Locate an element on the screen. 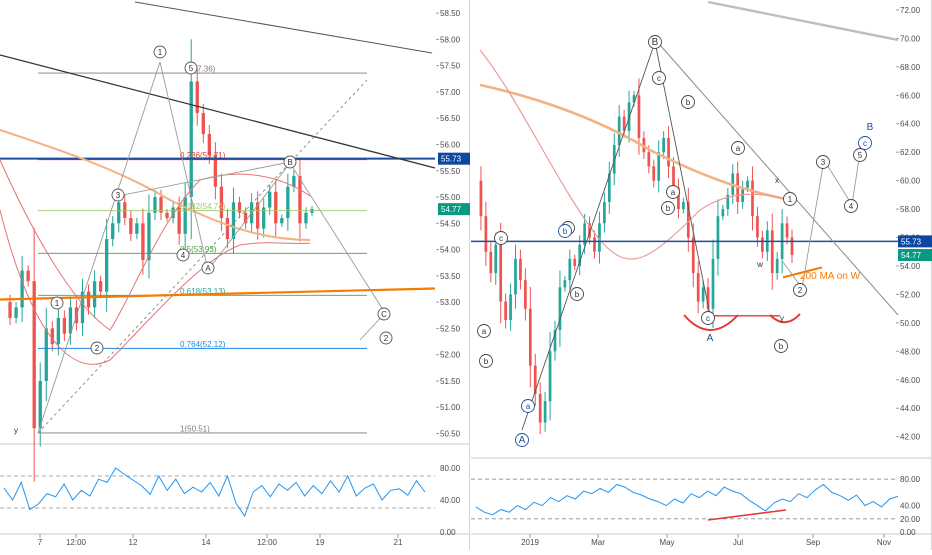  ma-annotation: 200 MA on W is located at coordinates (830, 276).